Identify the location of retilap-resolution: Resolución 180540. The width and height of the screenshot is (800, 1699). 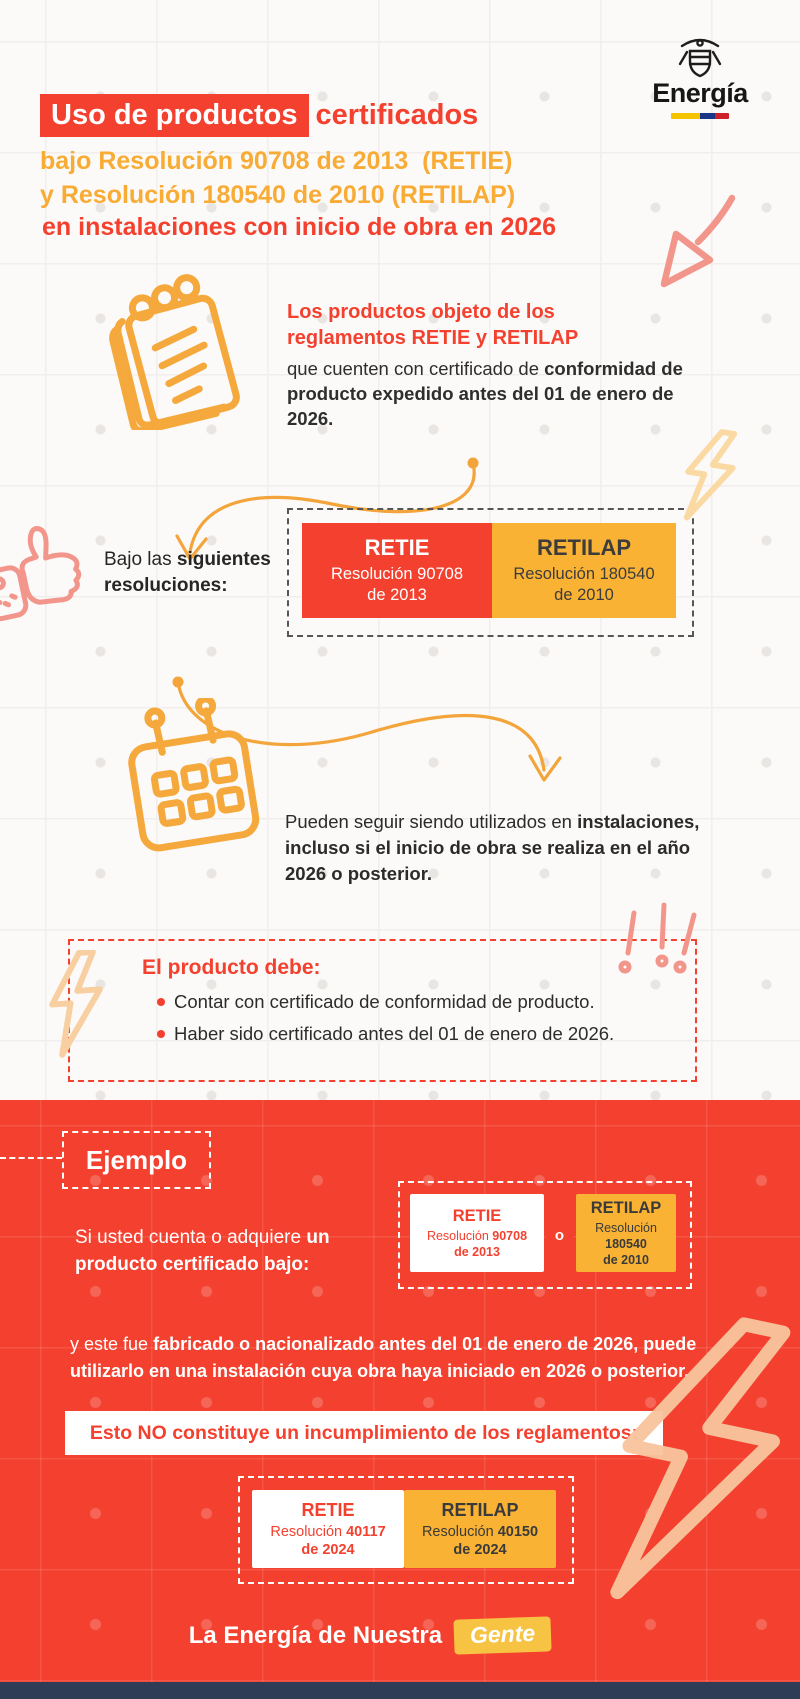
(584, 574).